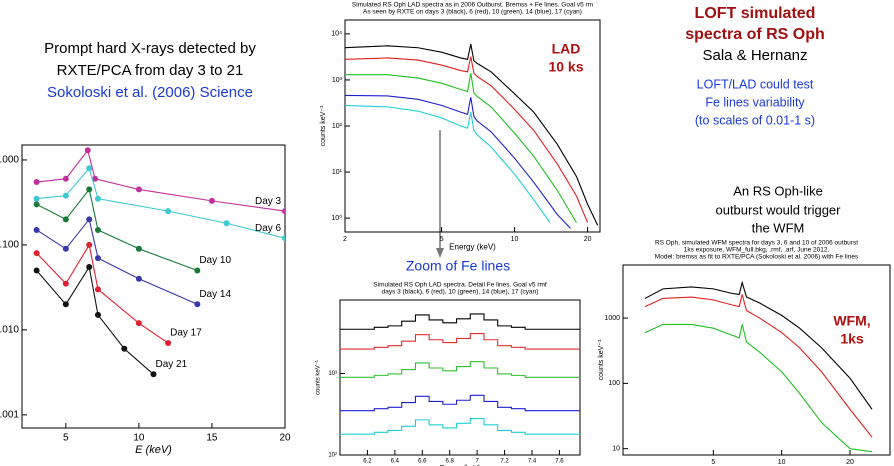  Describe the element at coordinates (778, 227) in the screenshot. I see `wfm-note: the WFM` at that location.